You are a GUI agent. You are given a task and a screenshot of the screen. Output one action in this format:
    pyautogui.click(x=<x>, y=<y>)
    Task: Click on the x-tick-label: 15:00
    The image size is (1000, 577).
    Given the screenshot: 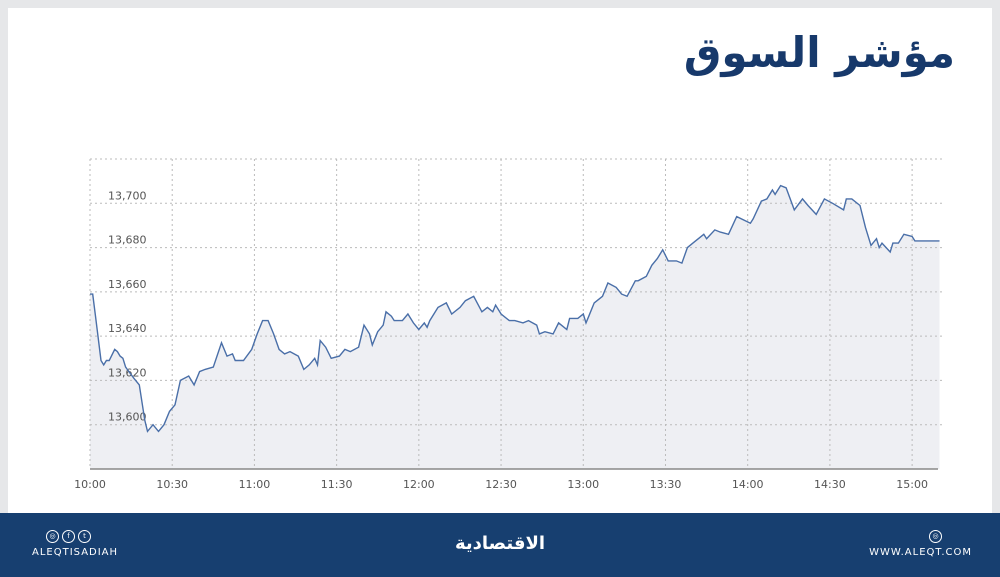 What is the action you would take?
    pyautogui.click(x=912, y=484)
    